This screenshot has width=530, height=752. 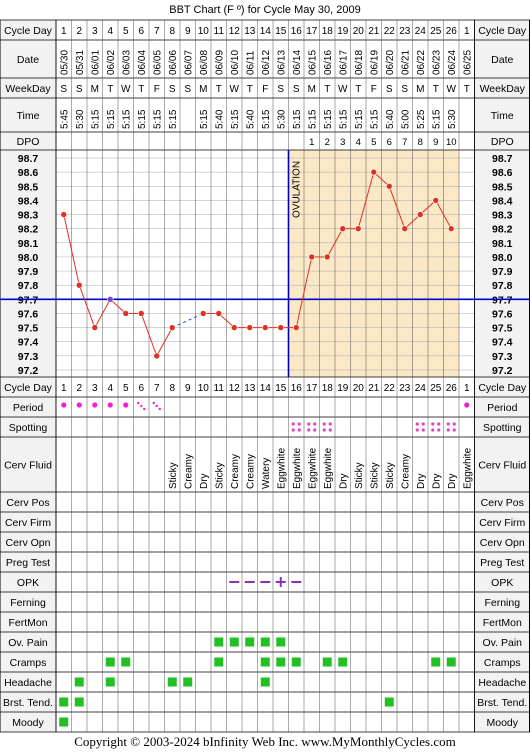 I want to click on weekday-cell: T, so click(x=358, y=89).